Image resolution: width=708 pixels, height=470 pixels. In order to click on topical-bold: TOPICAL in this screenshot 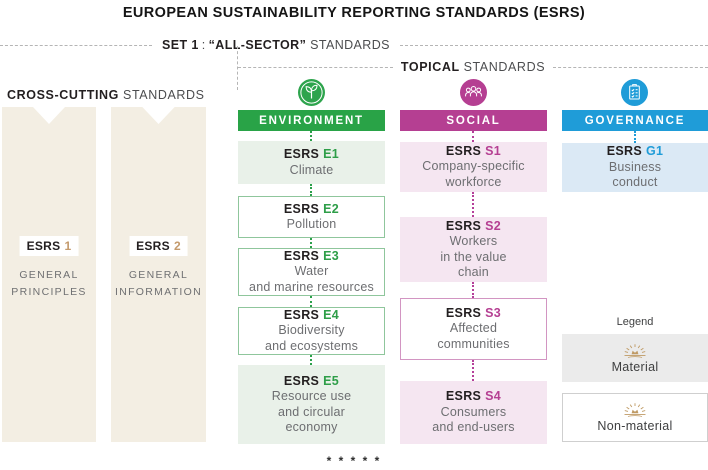, I will do `click(430, 67)`.